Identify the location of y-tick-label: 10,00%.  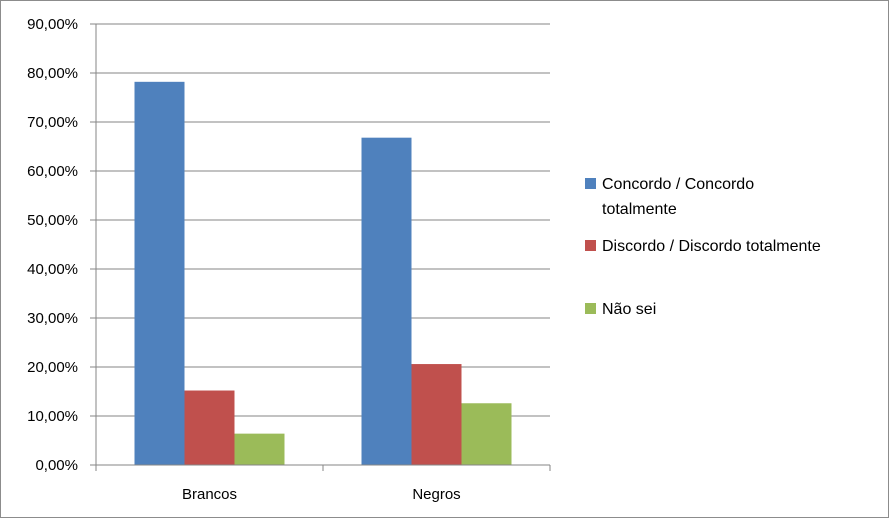
(52, 416).